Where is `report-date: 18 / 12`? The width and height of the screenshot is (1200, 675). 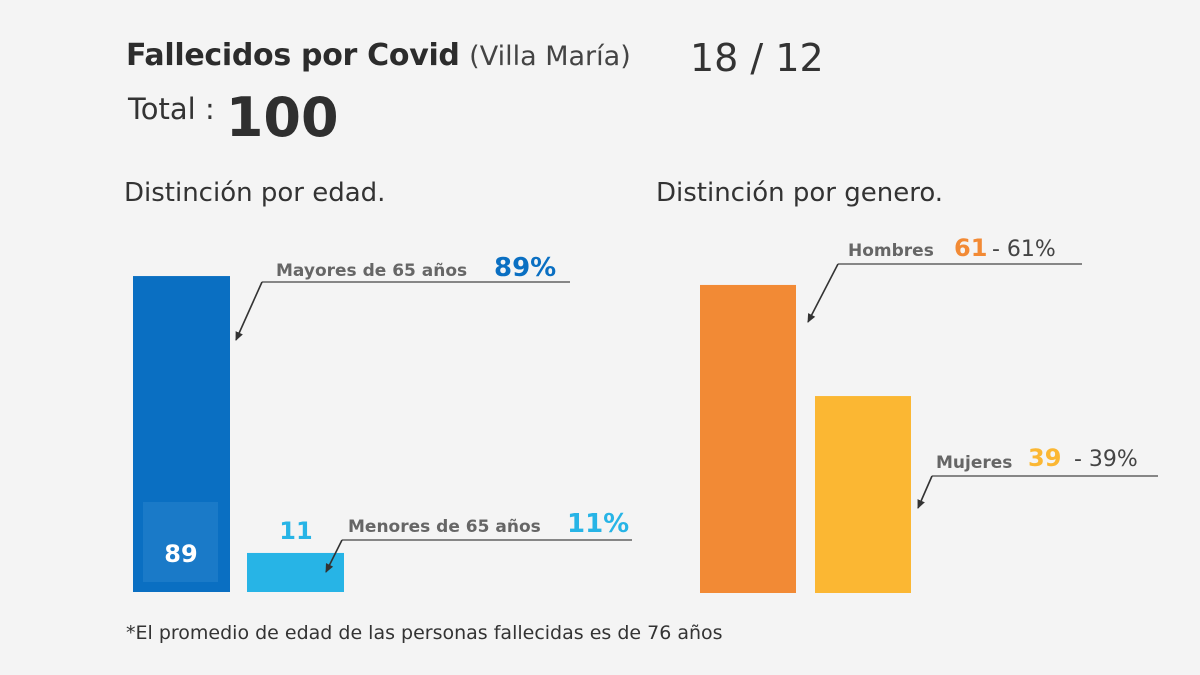
report-date: 18 / 12 is located at coordinates (757, 58).